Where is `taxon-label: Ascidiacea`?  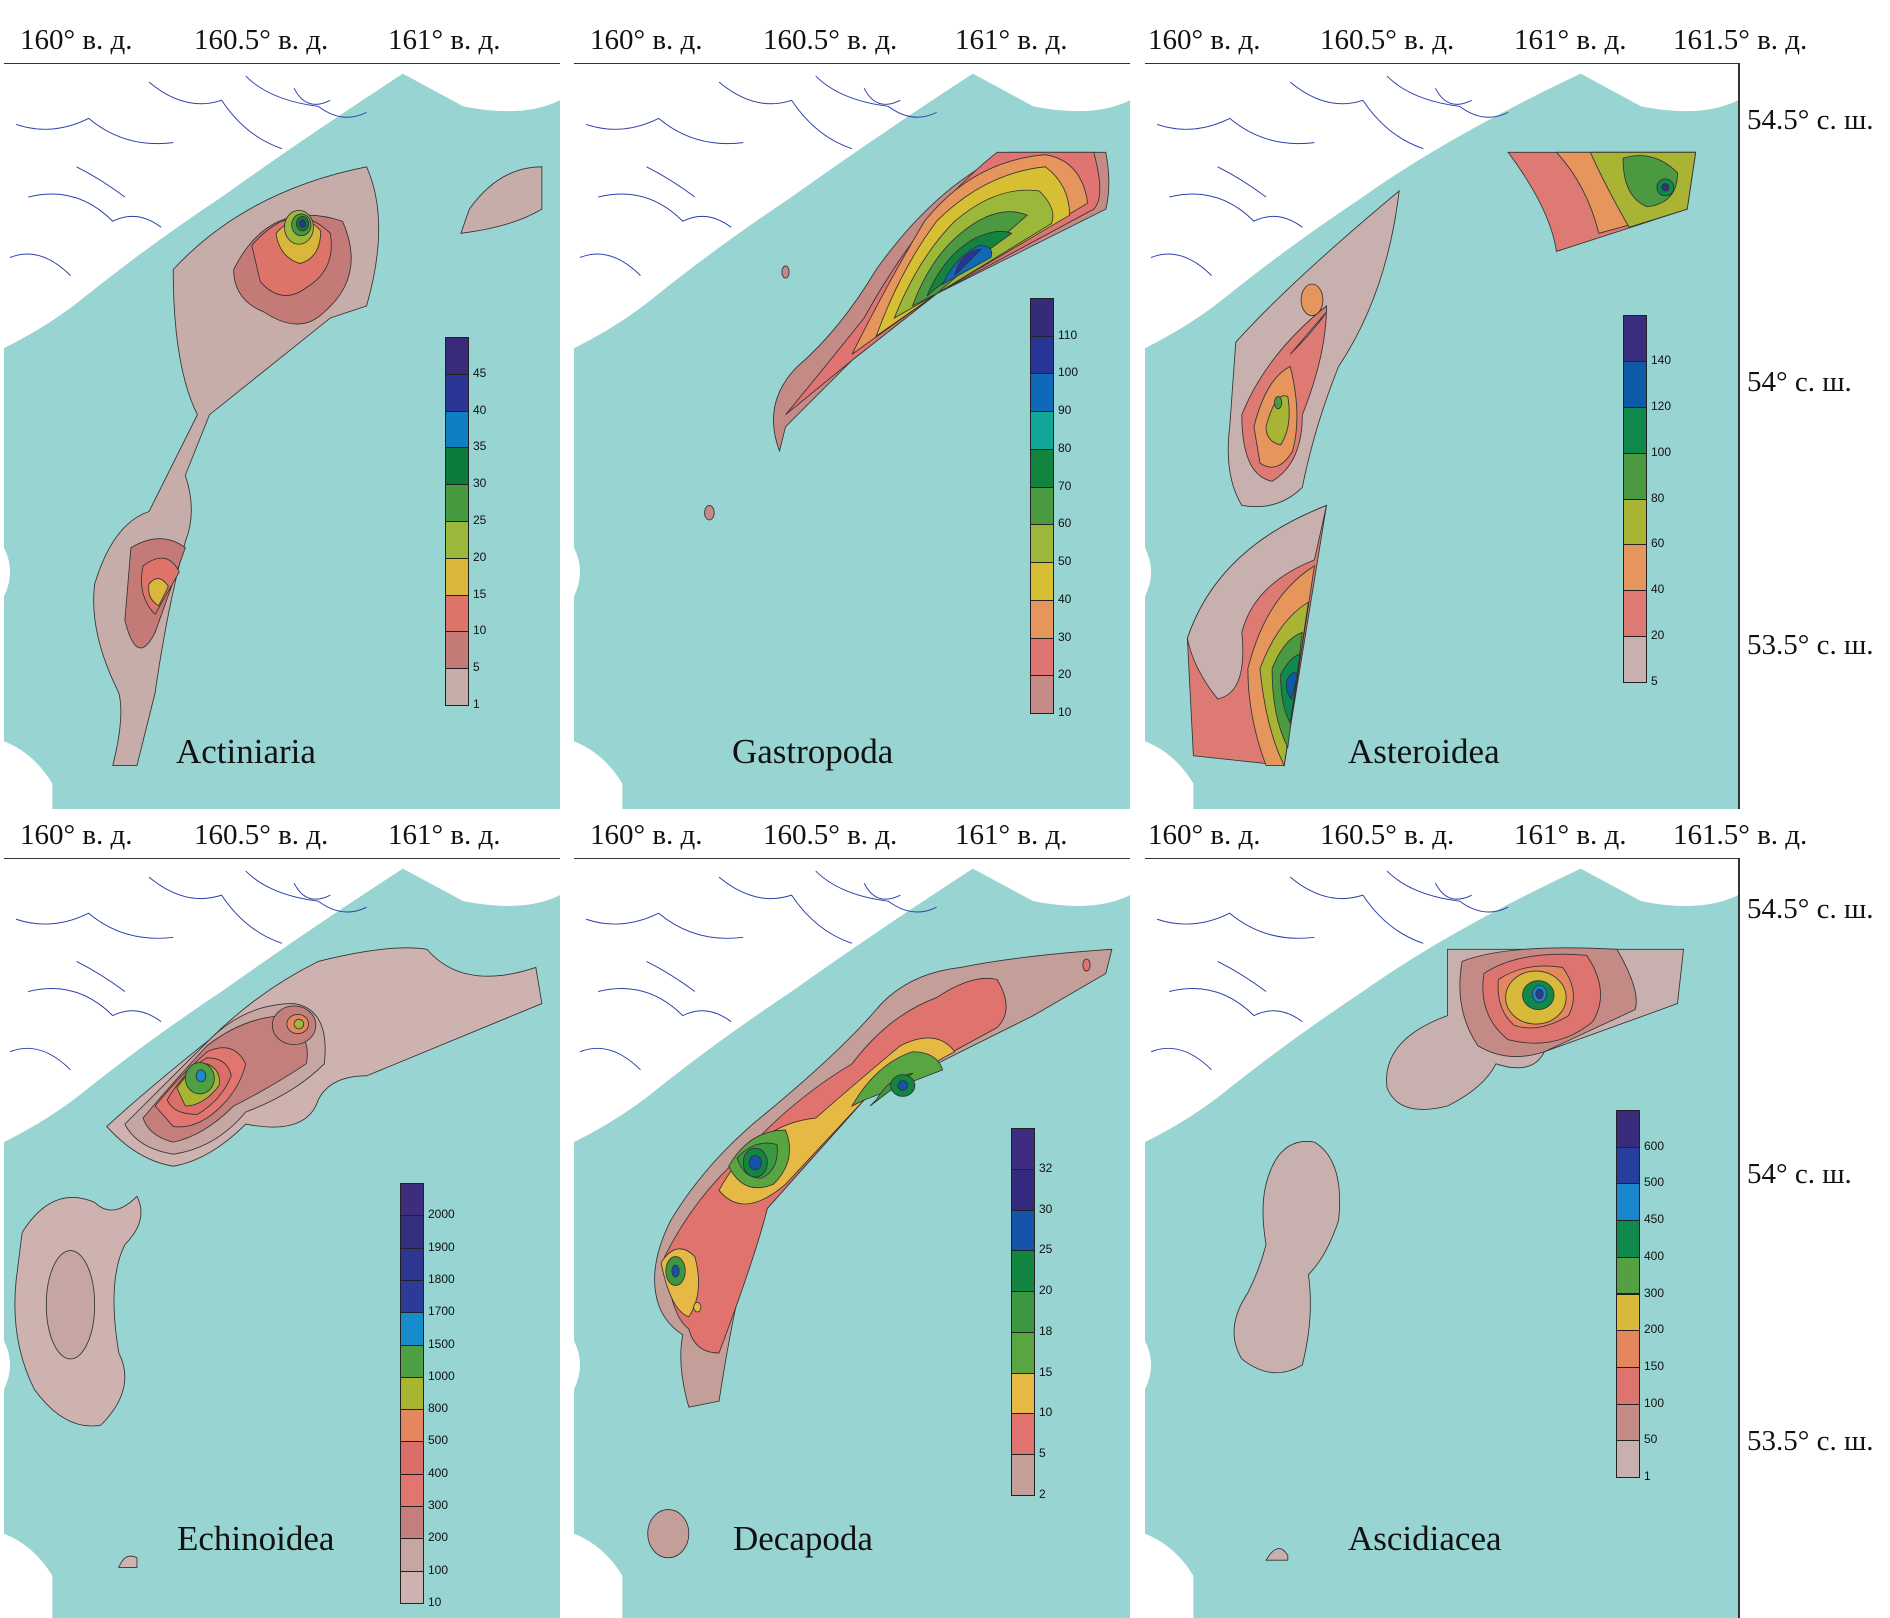 taxon-label: Ascidiacea is located at coordinates (1425, 1538).